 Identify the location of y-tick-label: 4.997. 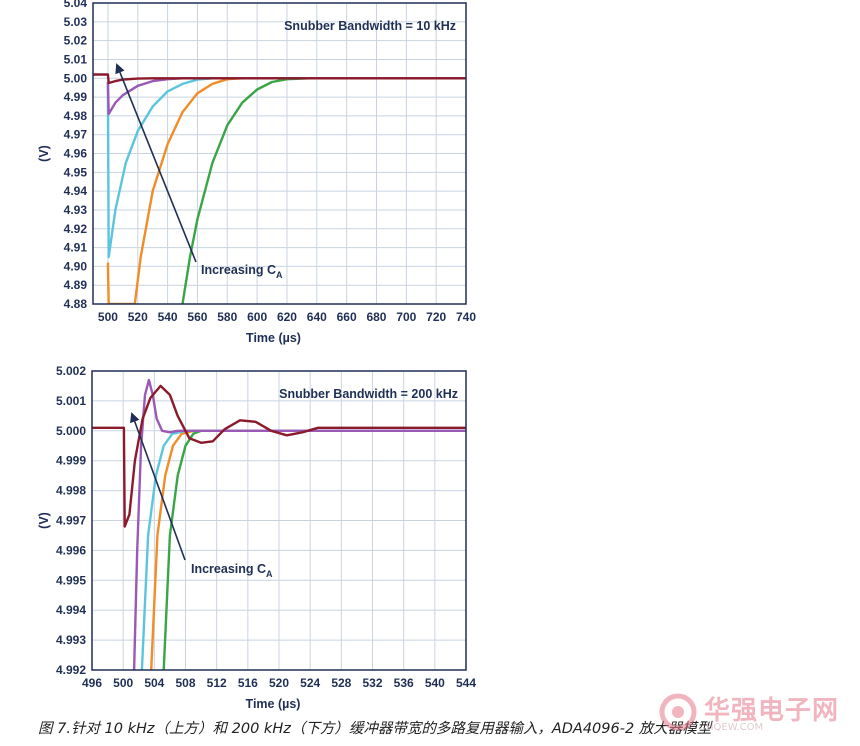
(71, 521).